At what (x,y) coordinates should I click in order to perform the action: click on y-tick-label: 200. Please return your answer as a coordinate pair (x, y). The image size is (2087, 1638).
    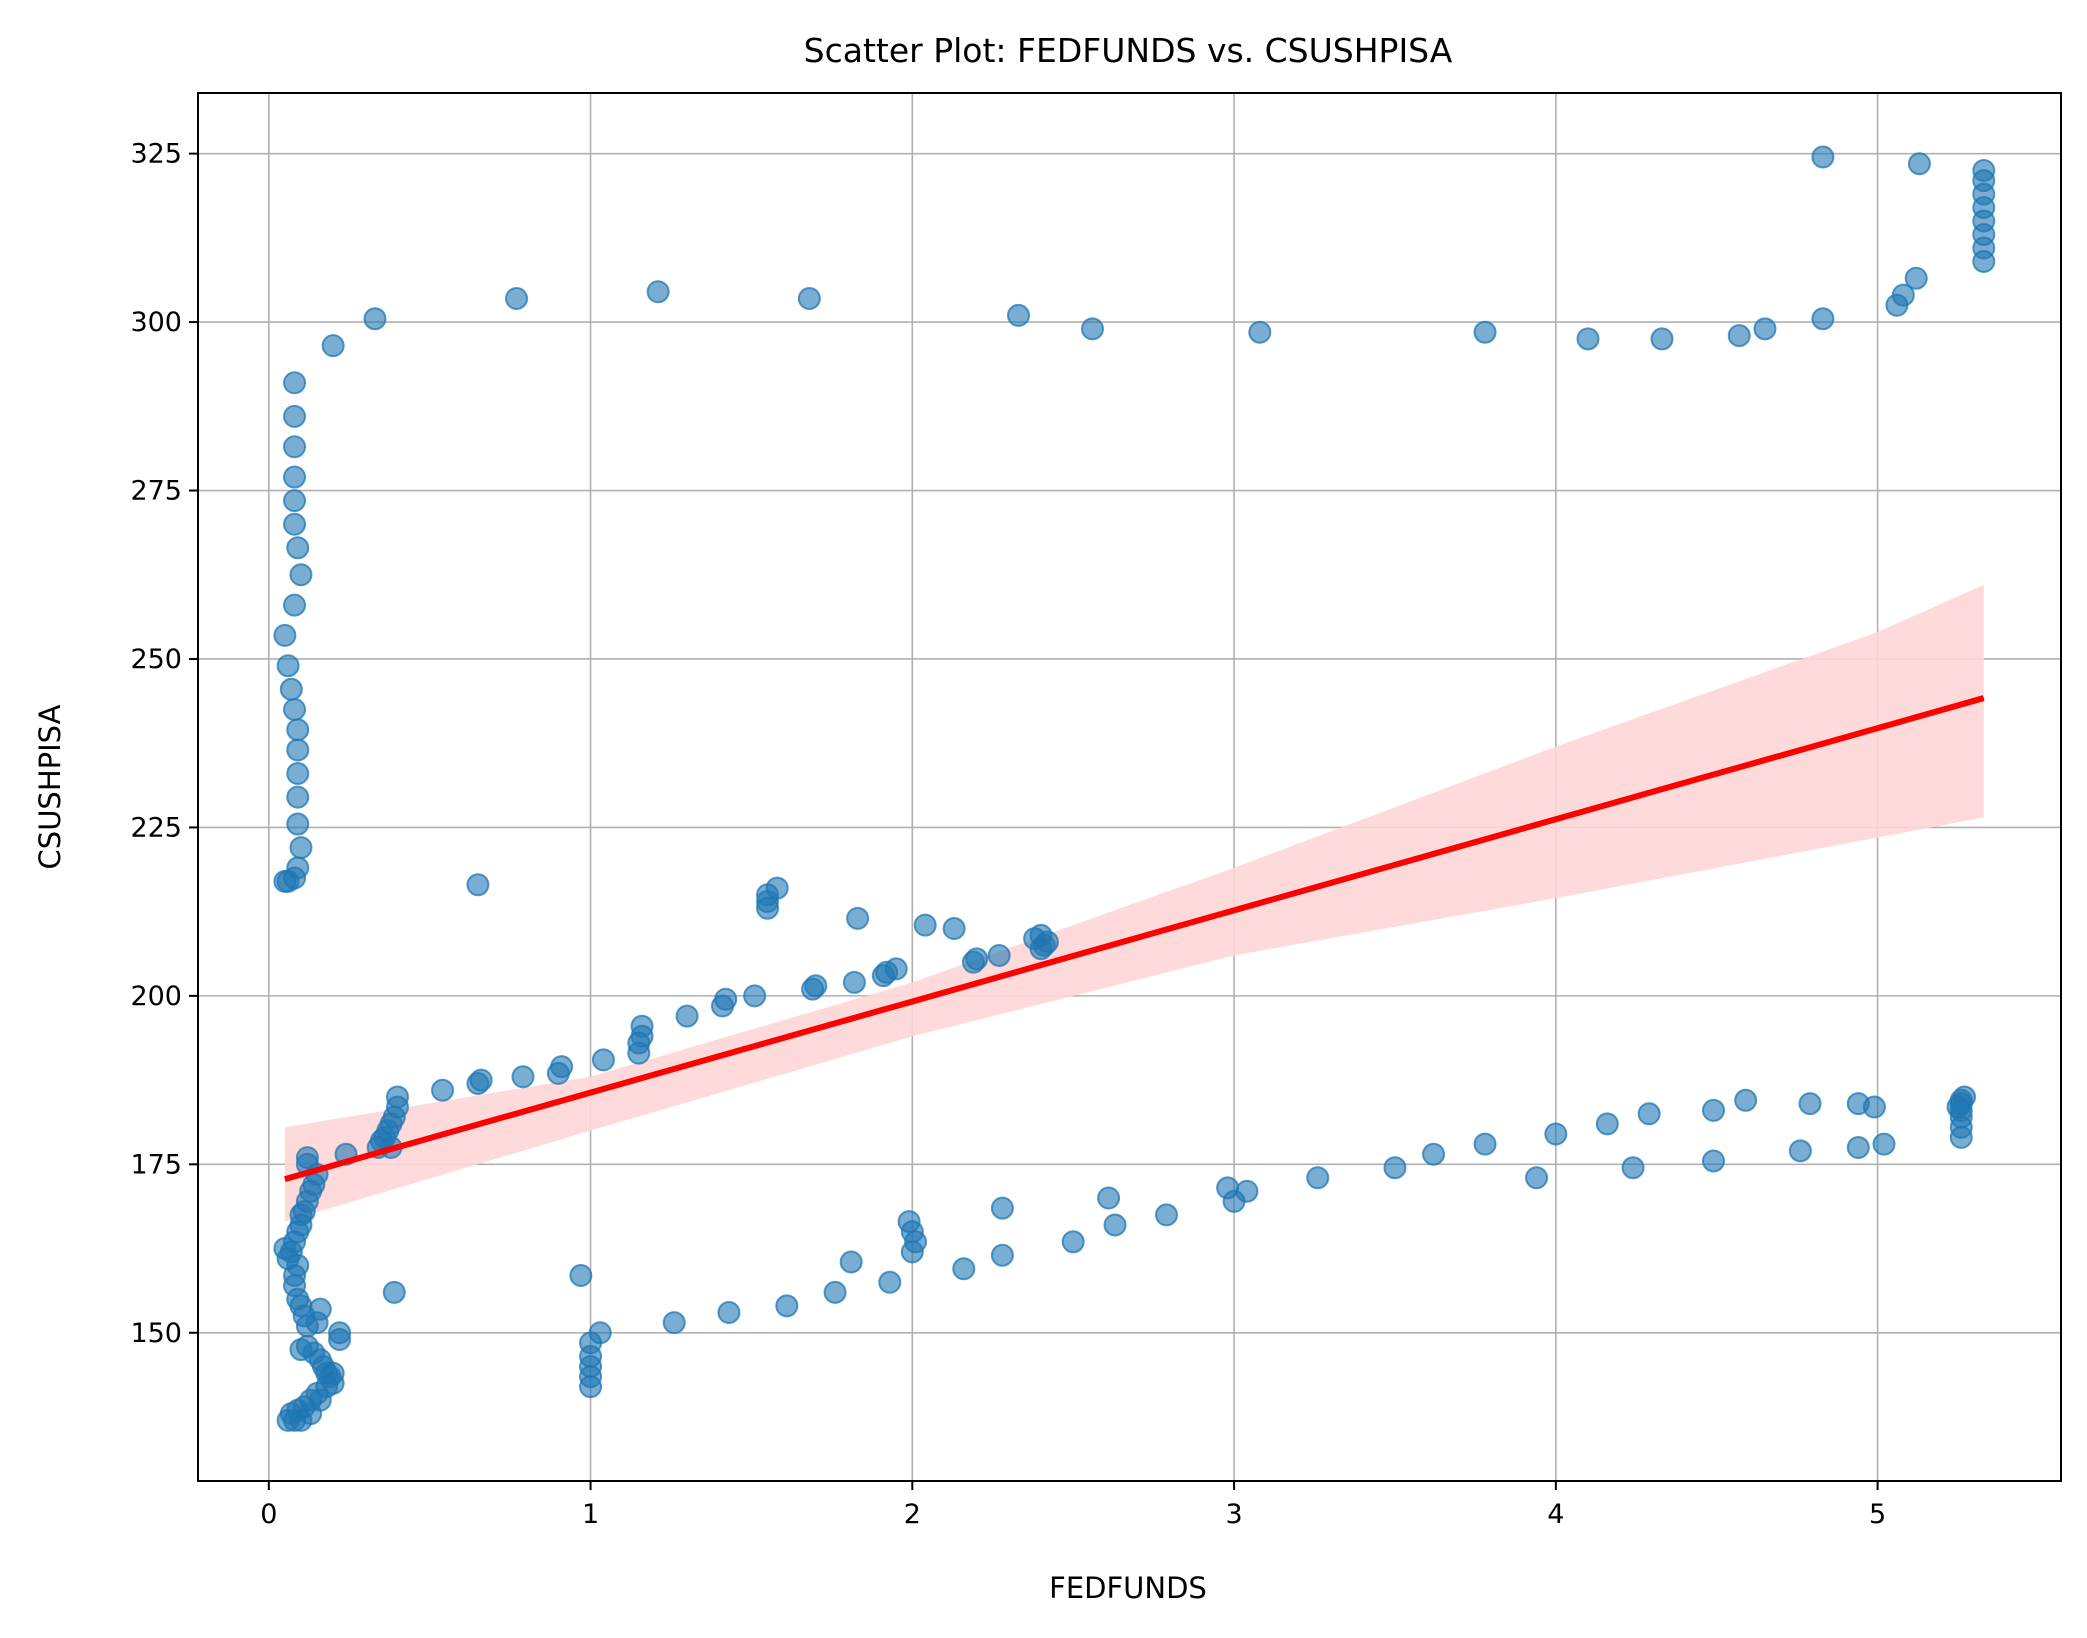
    Looking at the image, I should click on (156, 996).